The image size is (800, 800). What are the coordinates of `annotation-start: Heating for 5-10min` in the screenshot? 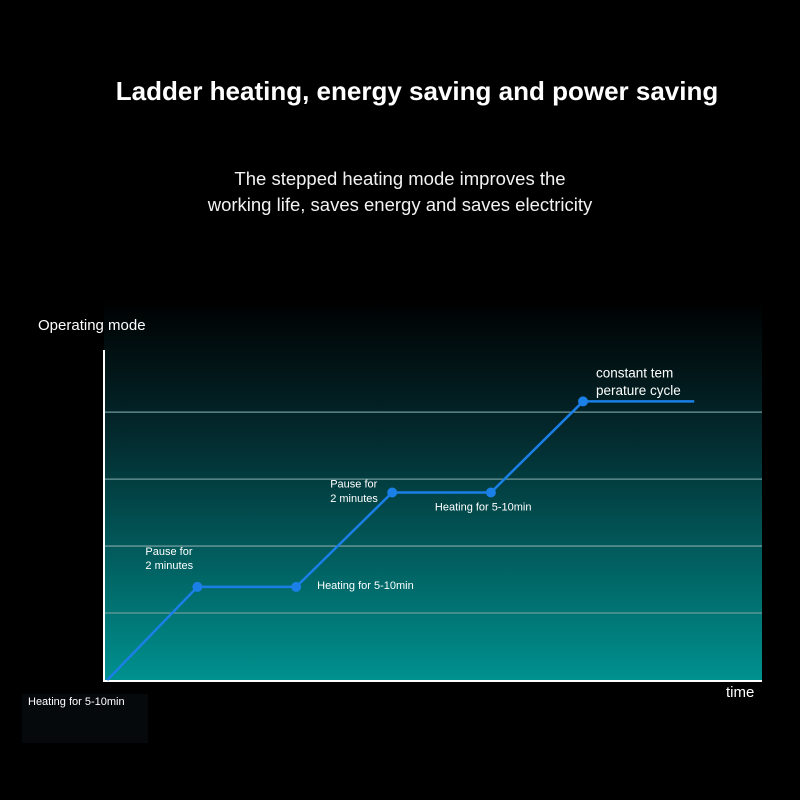 It's located at (85, 718).